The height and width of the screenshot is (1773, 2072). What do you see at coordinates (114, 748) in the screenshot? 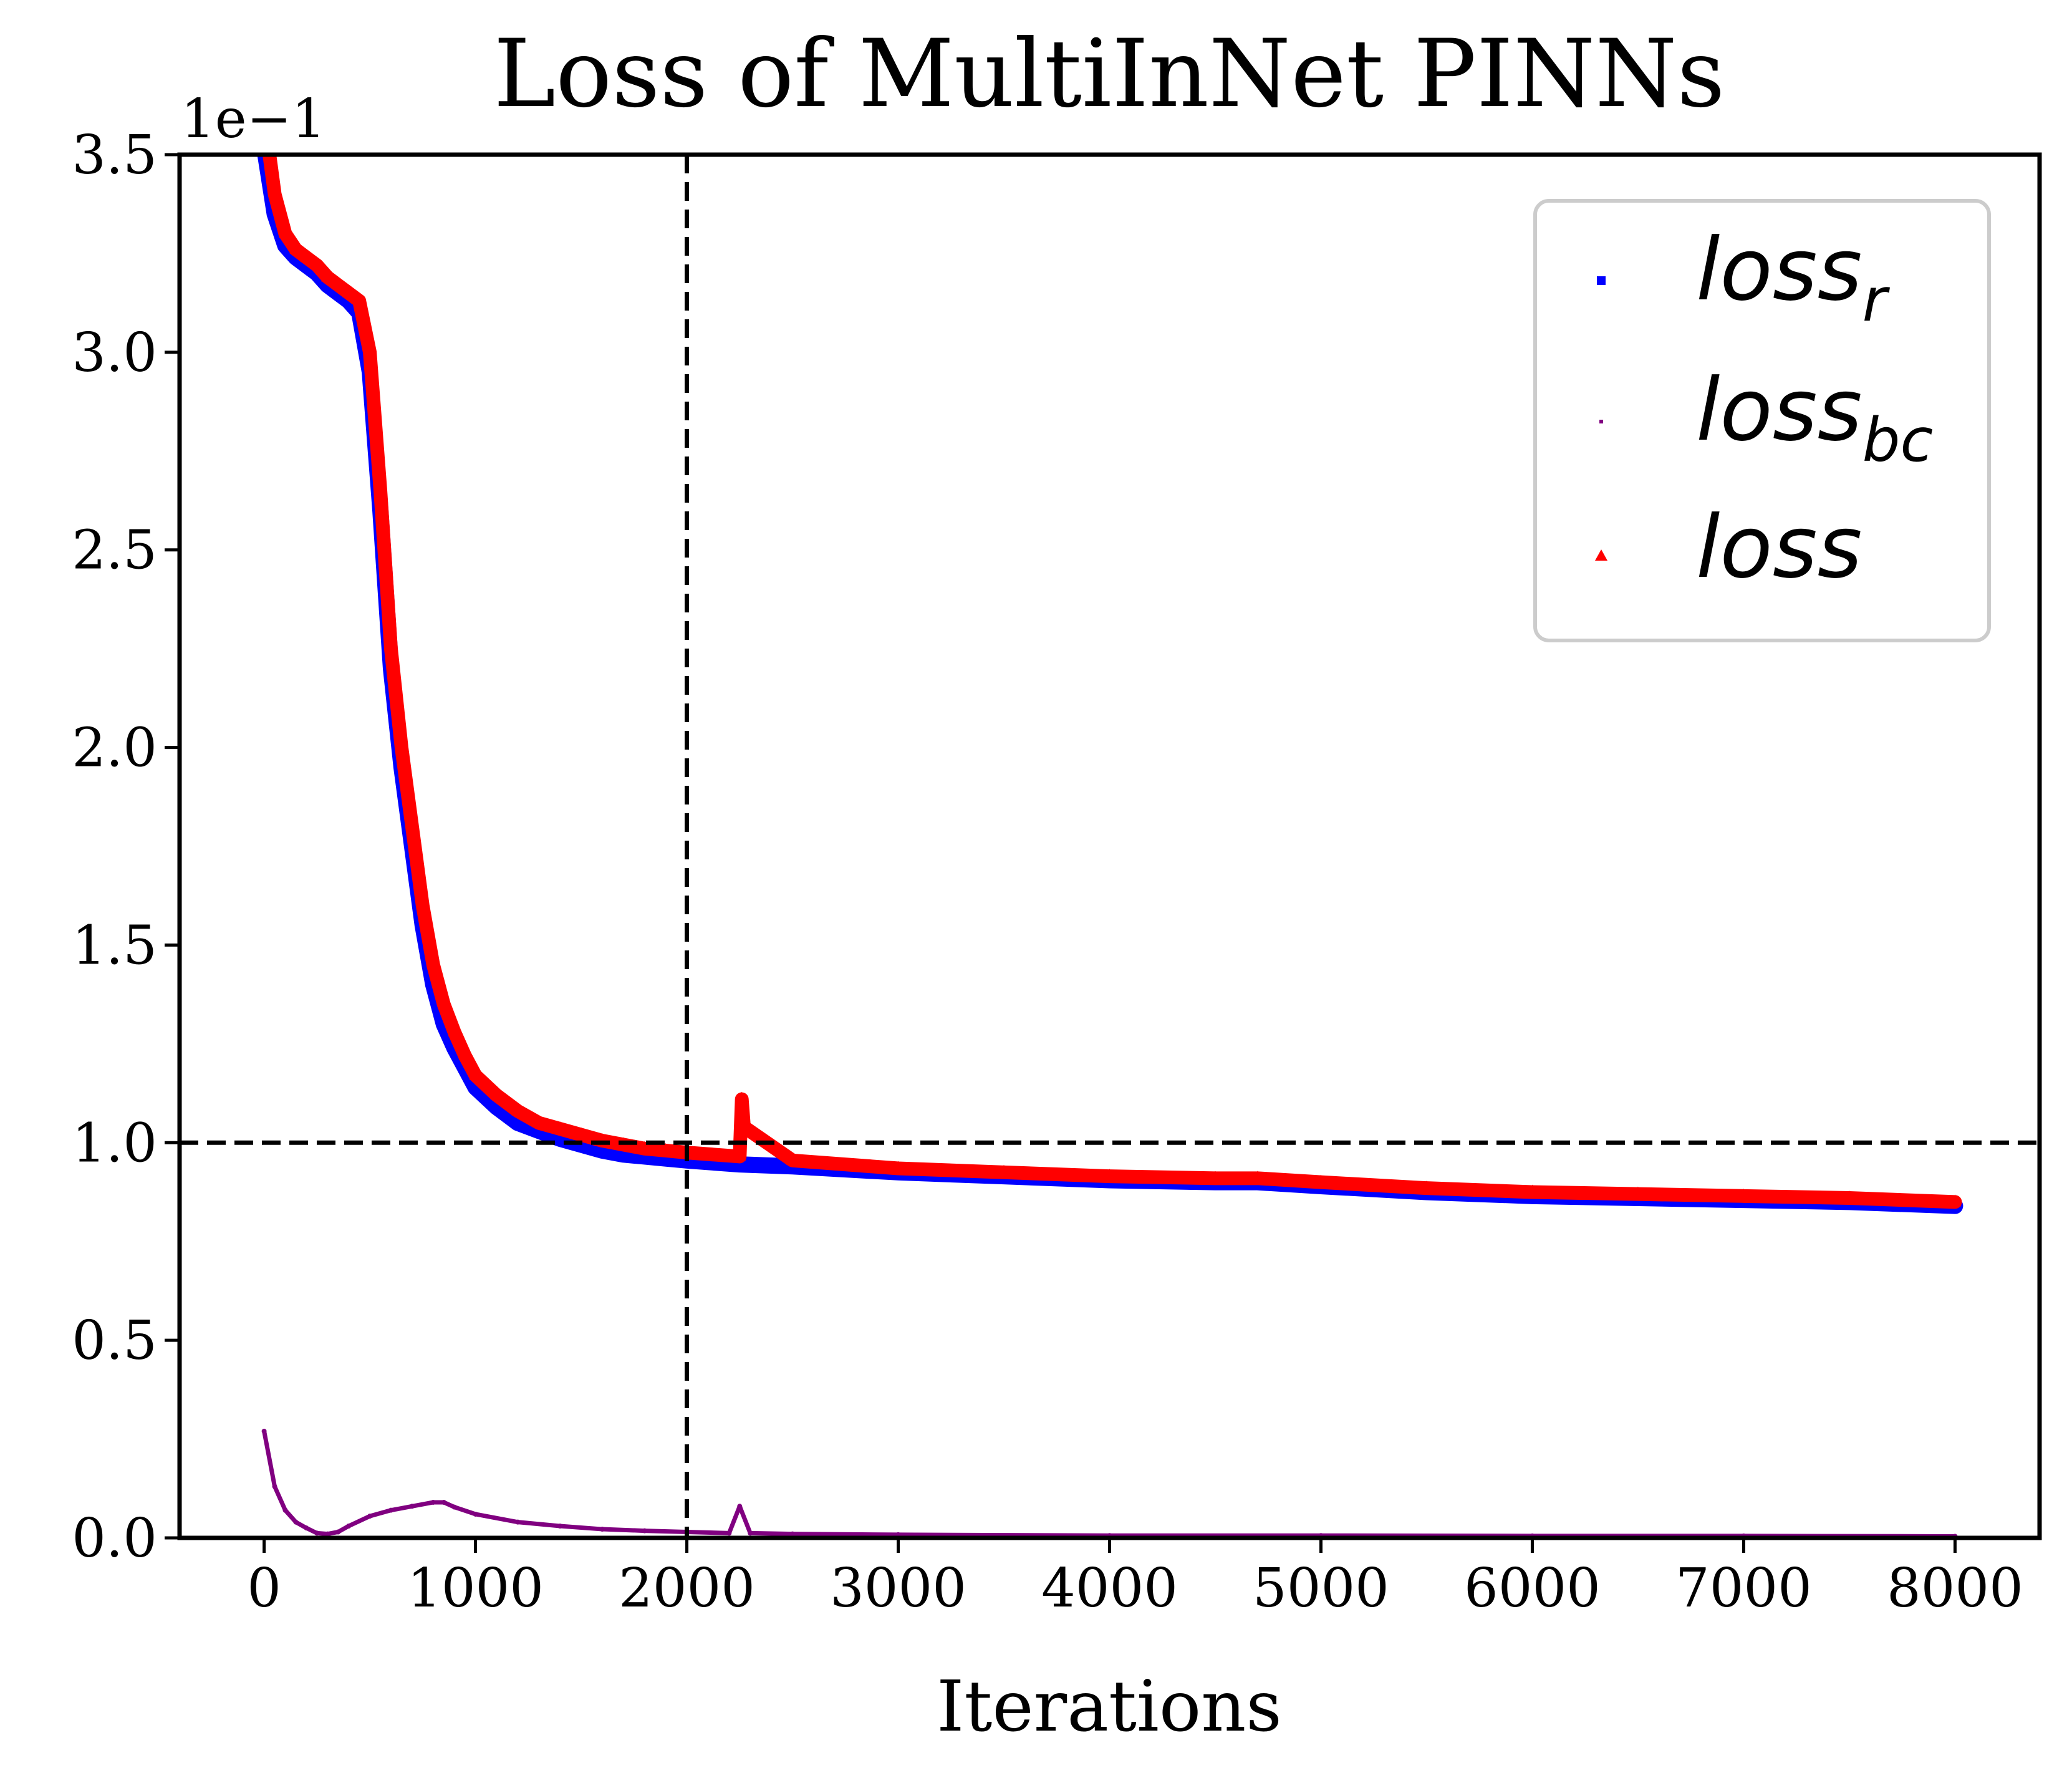
I see `y-tick-label: 2.0` at bounding box center [114, 748].